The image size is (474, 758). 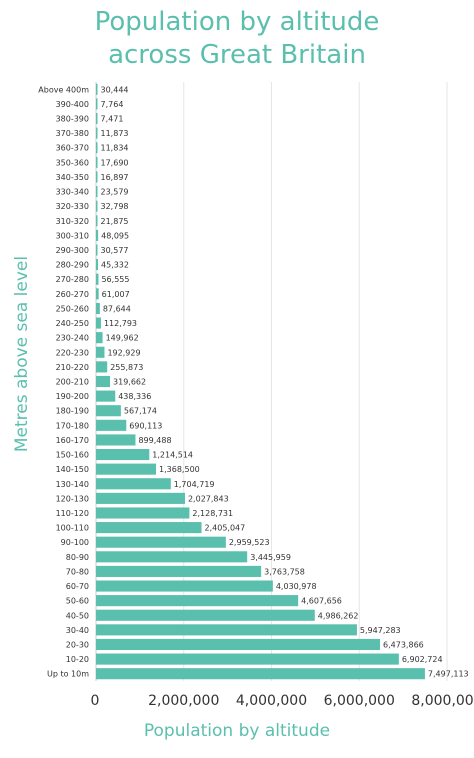 What do you see at coordinates (422, 659) in the screenshot?
I see `bar-value-label: 6,902,724` at bounding box center [422, 659].